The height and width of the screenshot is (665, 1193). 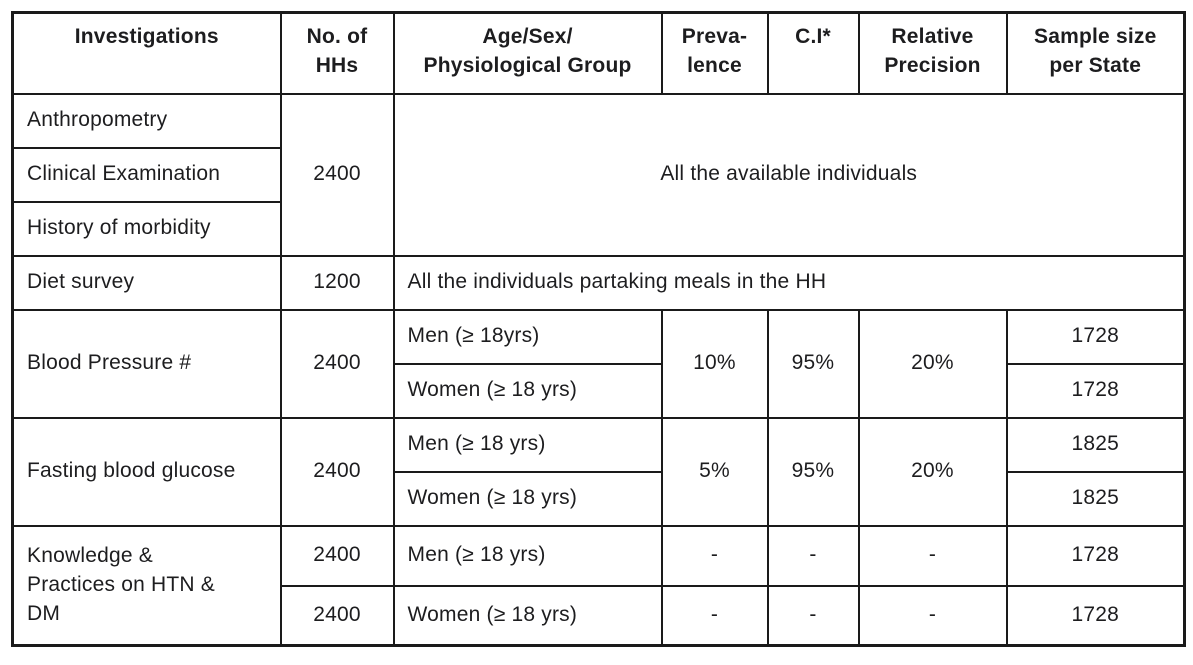 What do you see at coordinates (932, 615) in the screenshot?
I see `cell-kp-women-relative-precision: -` at bounding box center [932, 615].